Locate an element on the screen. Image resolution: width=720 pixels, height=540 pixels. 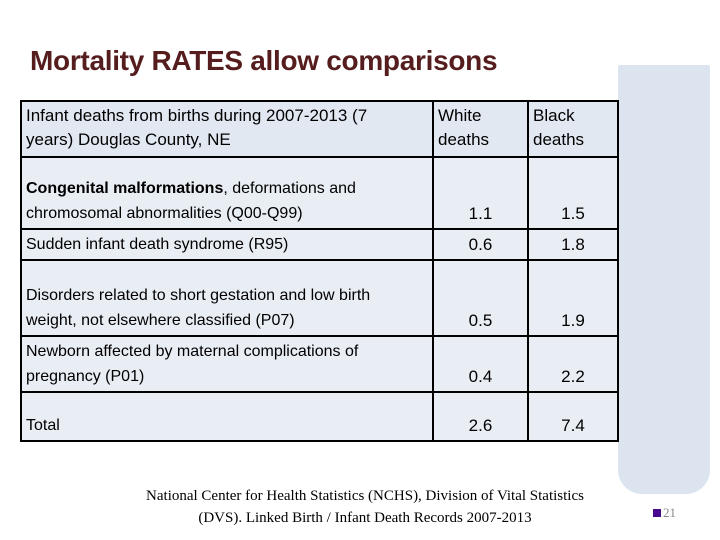
row-label-cell: Total is located at coordinates (227, 416).